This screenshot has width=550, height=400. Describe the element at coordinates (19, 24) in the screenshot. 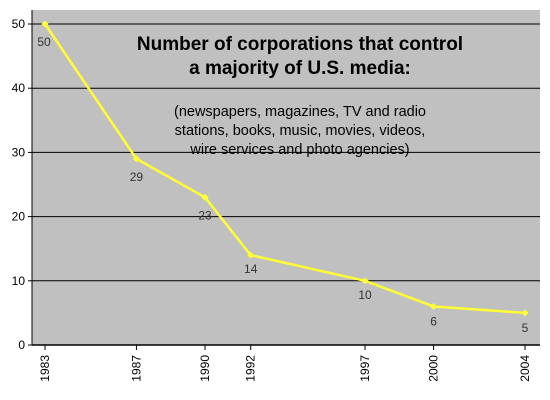

I see `y-tick-label: 50` at that location.